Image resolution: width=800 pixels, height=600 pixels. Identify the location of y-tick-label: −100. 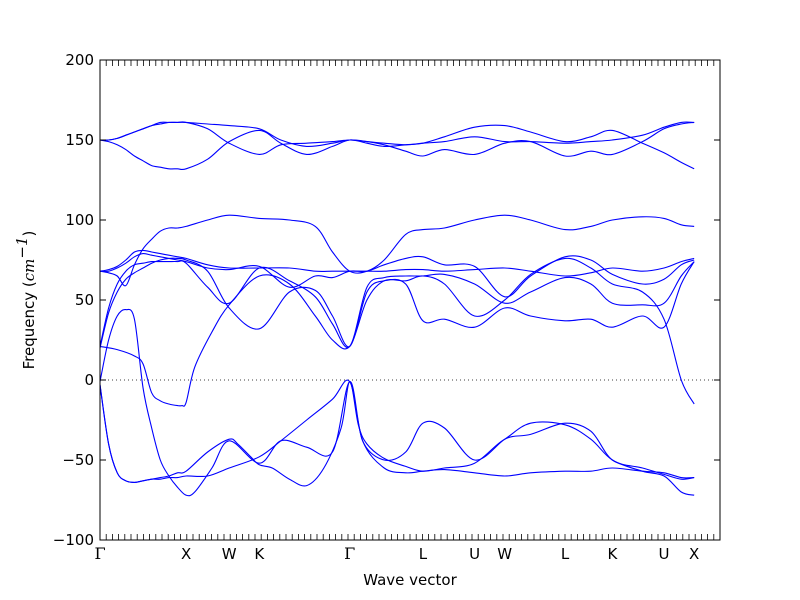
(73, 540).